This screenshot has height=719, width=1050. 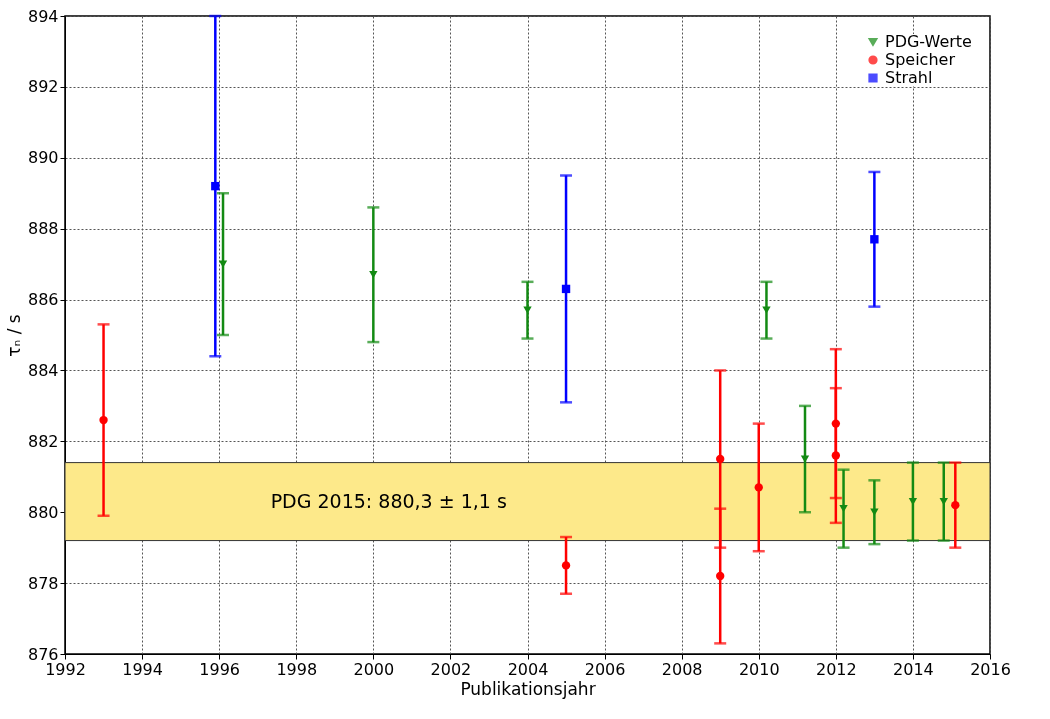 What do you see at coordinates (43, 300) in the screenshot?
I see `y-tick-label: 886` at bounding box center [43, 300].